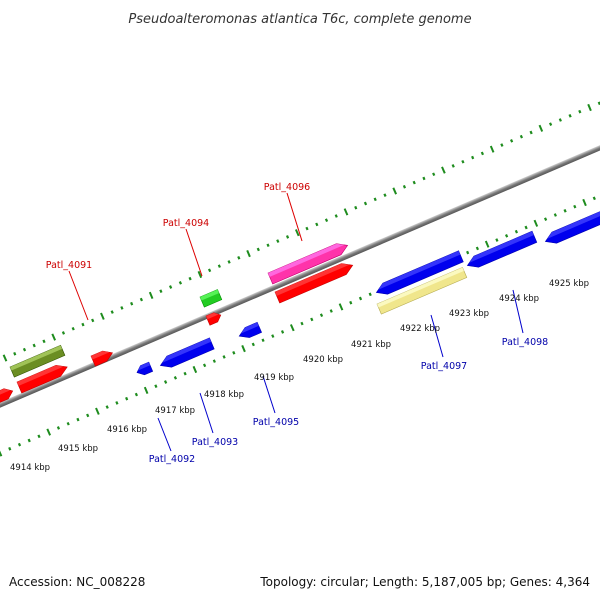 This screenshot has width=600, height=600. Describe the element at coordinates (519, 299) in the screenshot. I see `scale-label-4924: 4924 kbp` at that location.